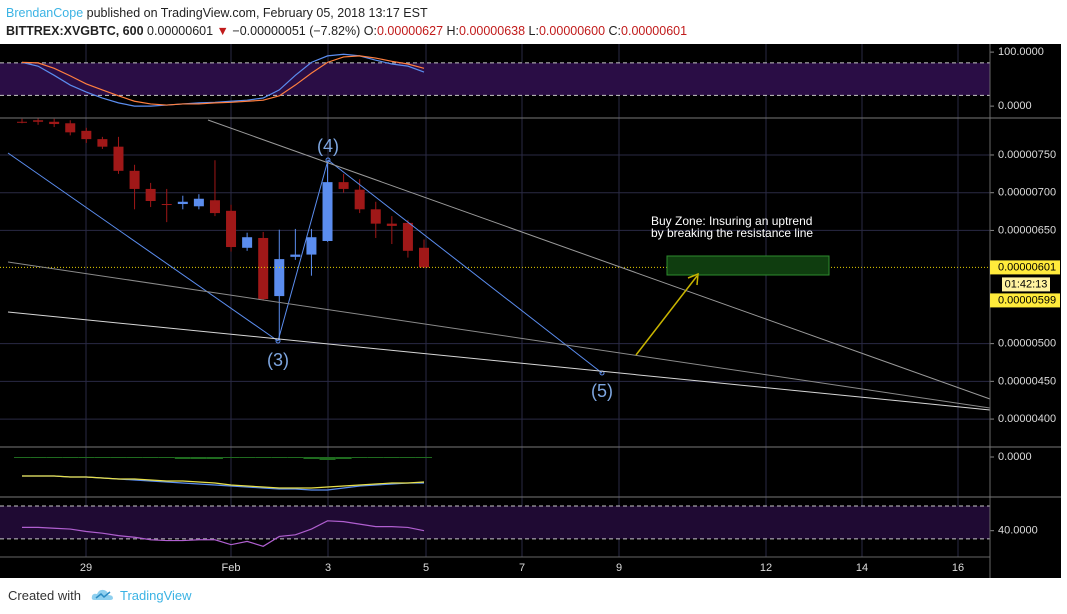 The height and width of the screenshot is (614, 1067). What do you see at coordinates (453, 31) in the screenshot?
I see `h-label: H:` at bounding box center [453, 31].